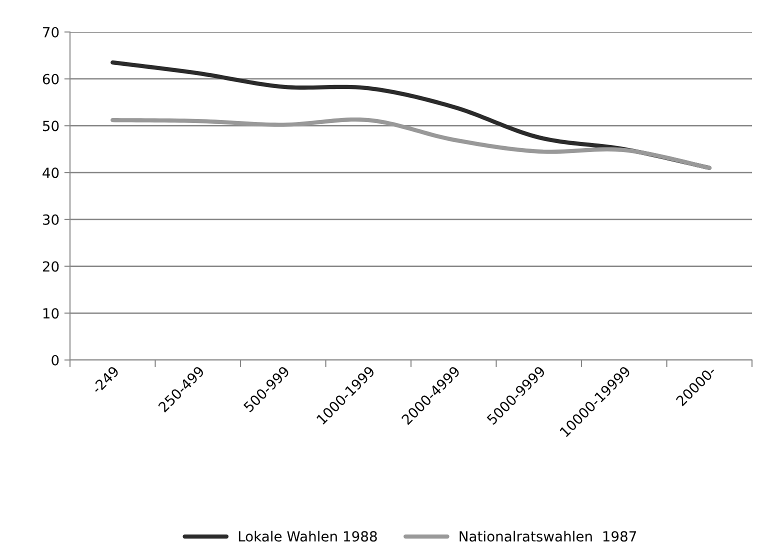  What do you see at coordinates (307, 536) in the screenshot?
I see `legend-label: Lokale Wahlen 1988` at bounding box center [307, 536].